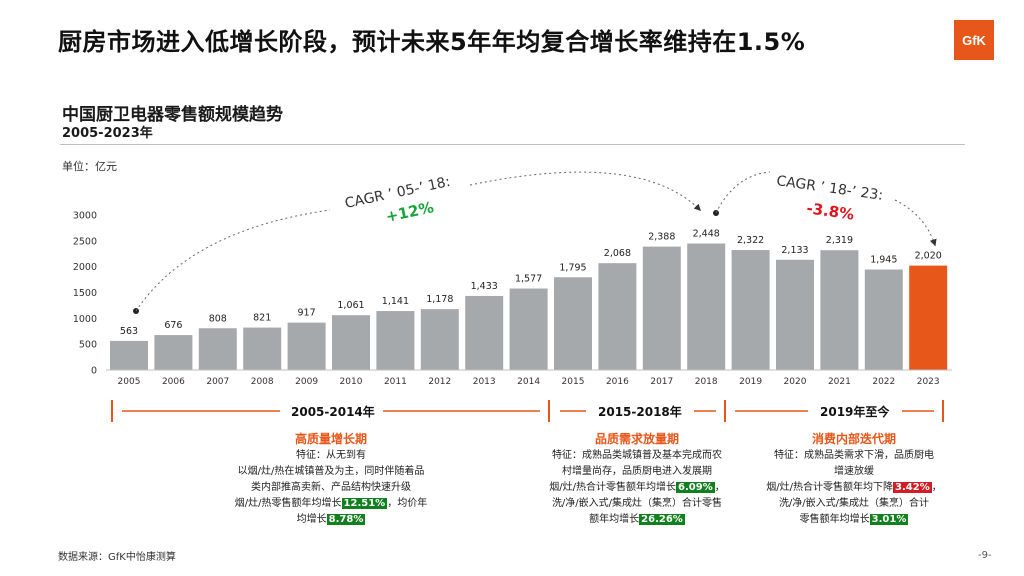 Image resolution: width=1024 pixels, height=576 pixels. Describe the element at coordinates (85, 293) in the screenshot. I see `y-tick-label: 1500` at that location.